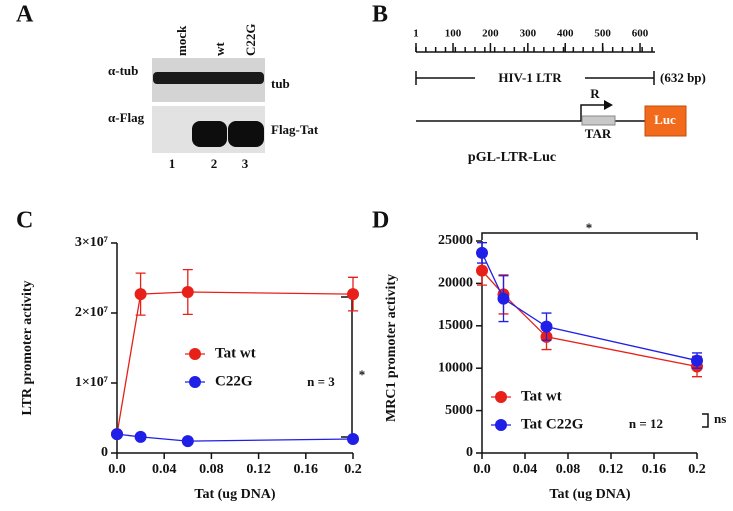 This screenshot has width=733, height=511. What do you see at coordinates (24, 221) in the screenshot?
I see `panel-letter: C` at bounding box center [24, 221].